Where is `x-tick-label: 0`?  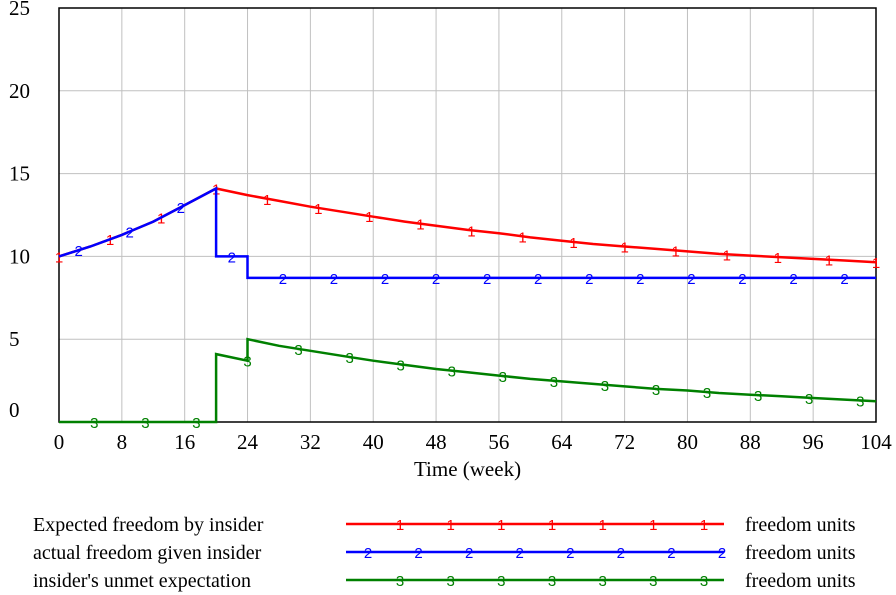 x-tick-label: 0 is located at coordinates (59, 442).